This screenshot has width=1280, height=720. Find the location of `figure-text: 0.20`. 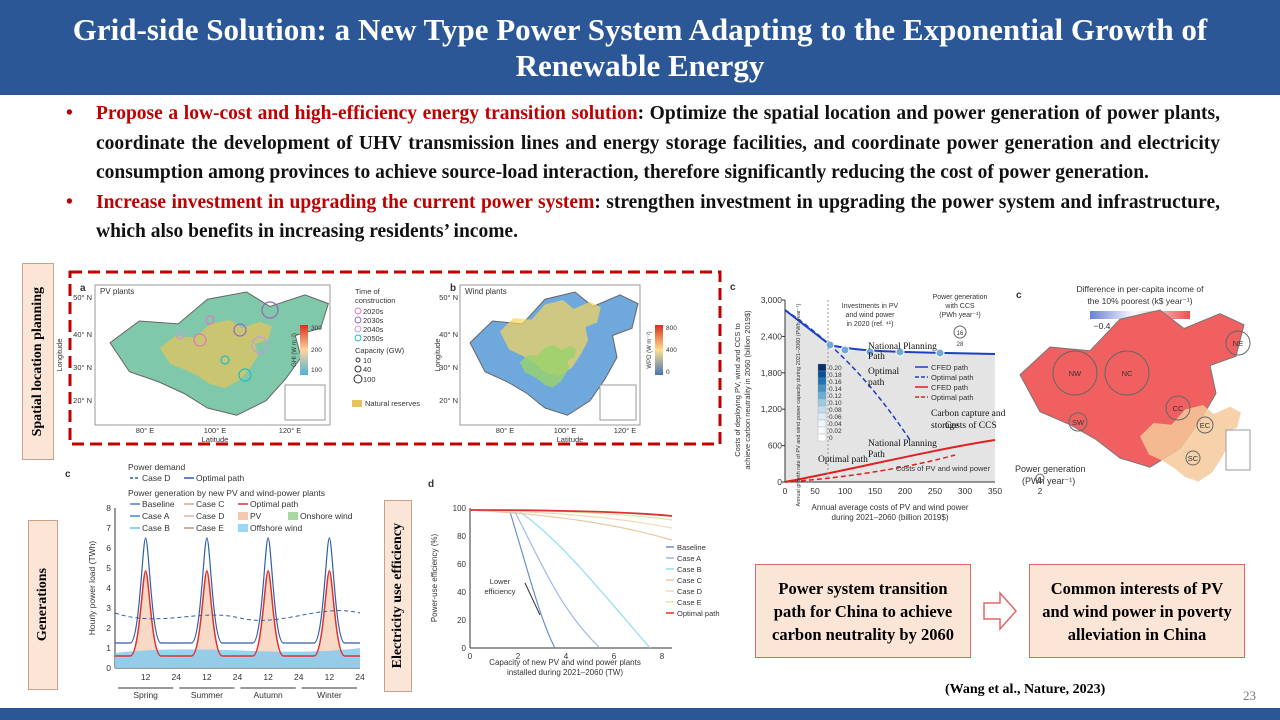

figure-text: 0.20 is located at coordinates (835, 368).